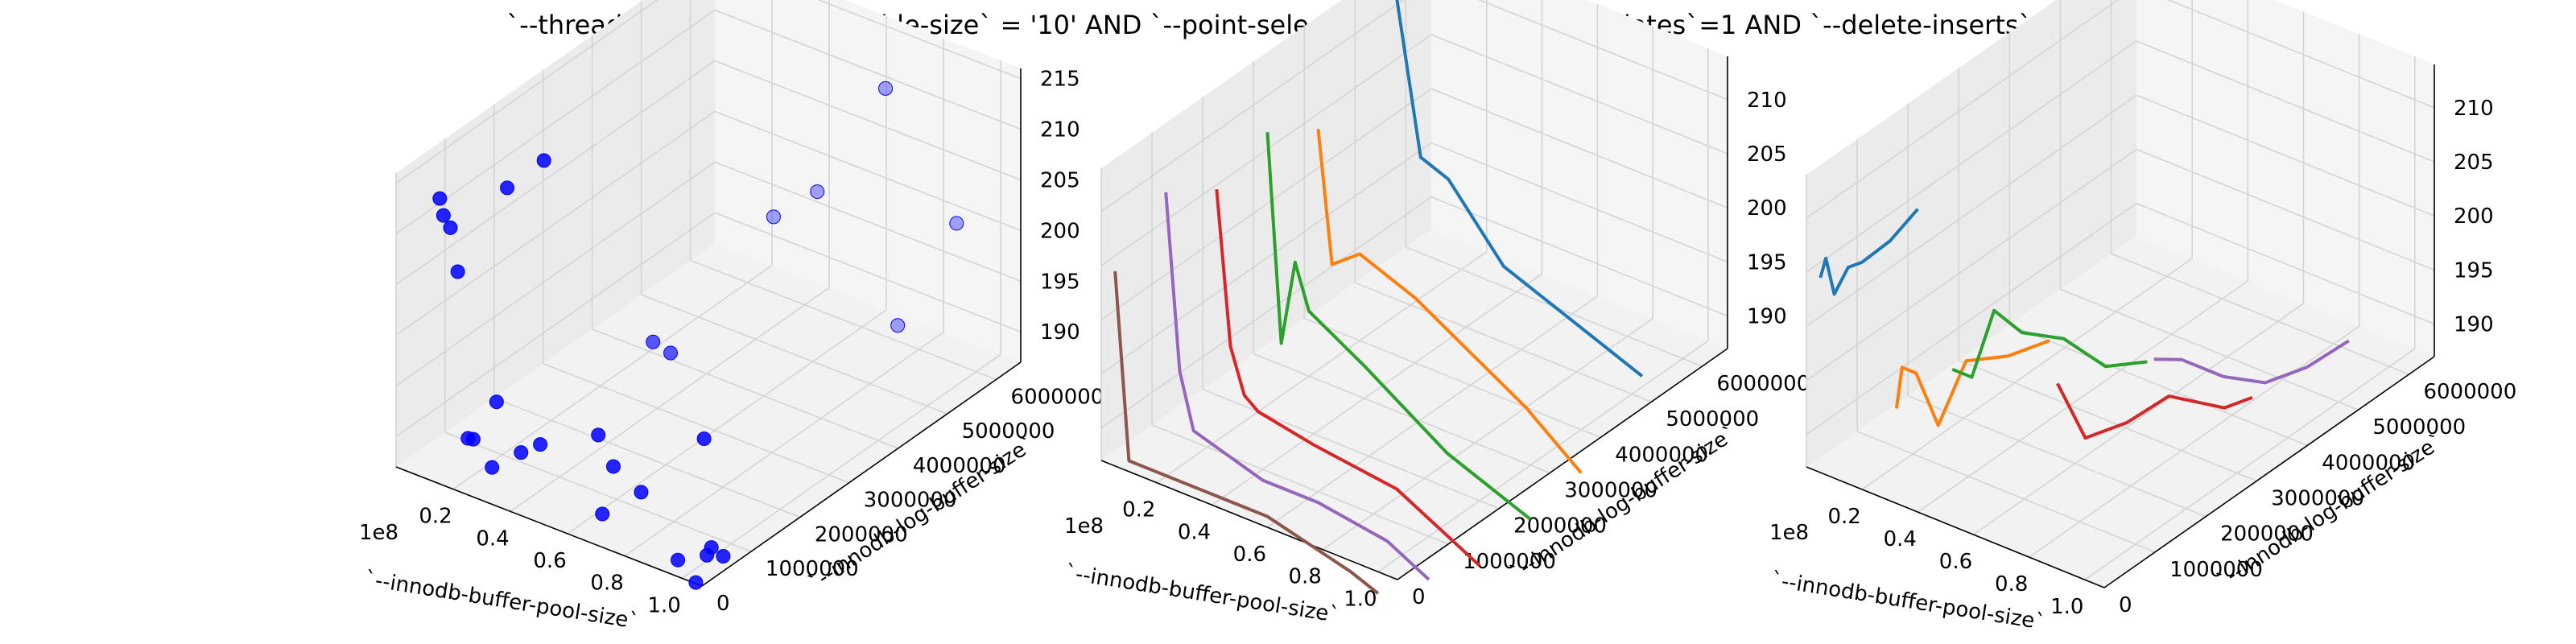 This screenshot has width=2576, height=644. What do you see at coordinates (2474, 216) in the screenshot?
I see `z-tick-label: 200` at bounding box center [2474, 216].